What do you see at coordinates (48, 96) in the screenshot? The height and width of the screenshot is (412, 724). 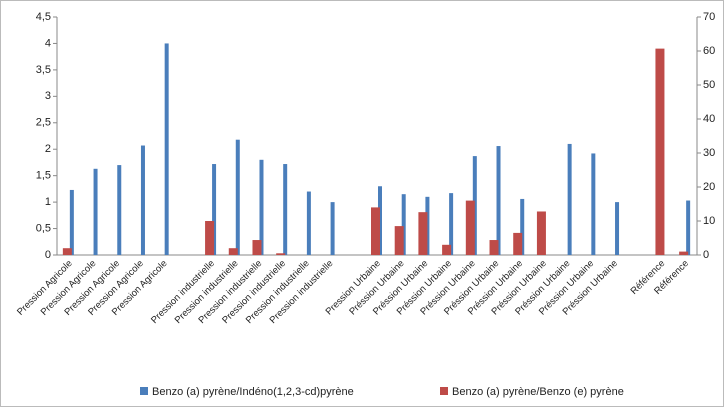 I see `y-tick-label: 3` at bounding box center [48, 96].